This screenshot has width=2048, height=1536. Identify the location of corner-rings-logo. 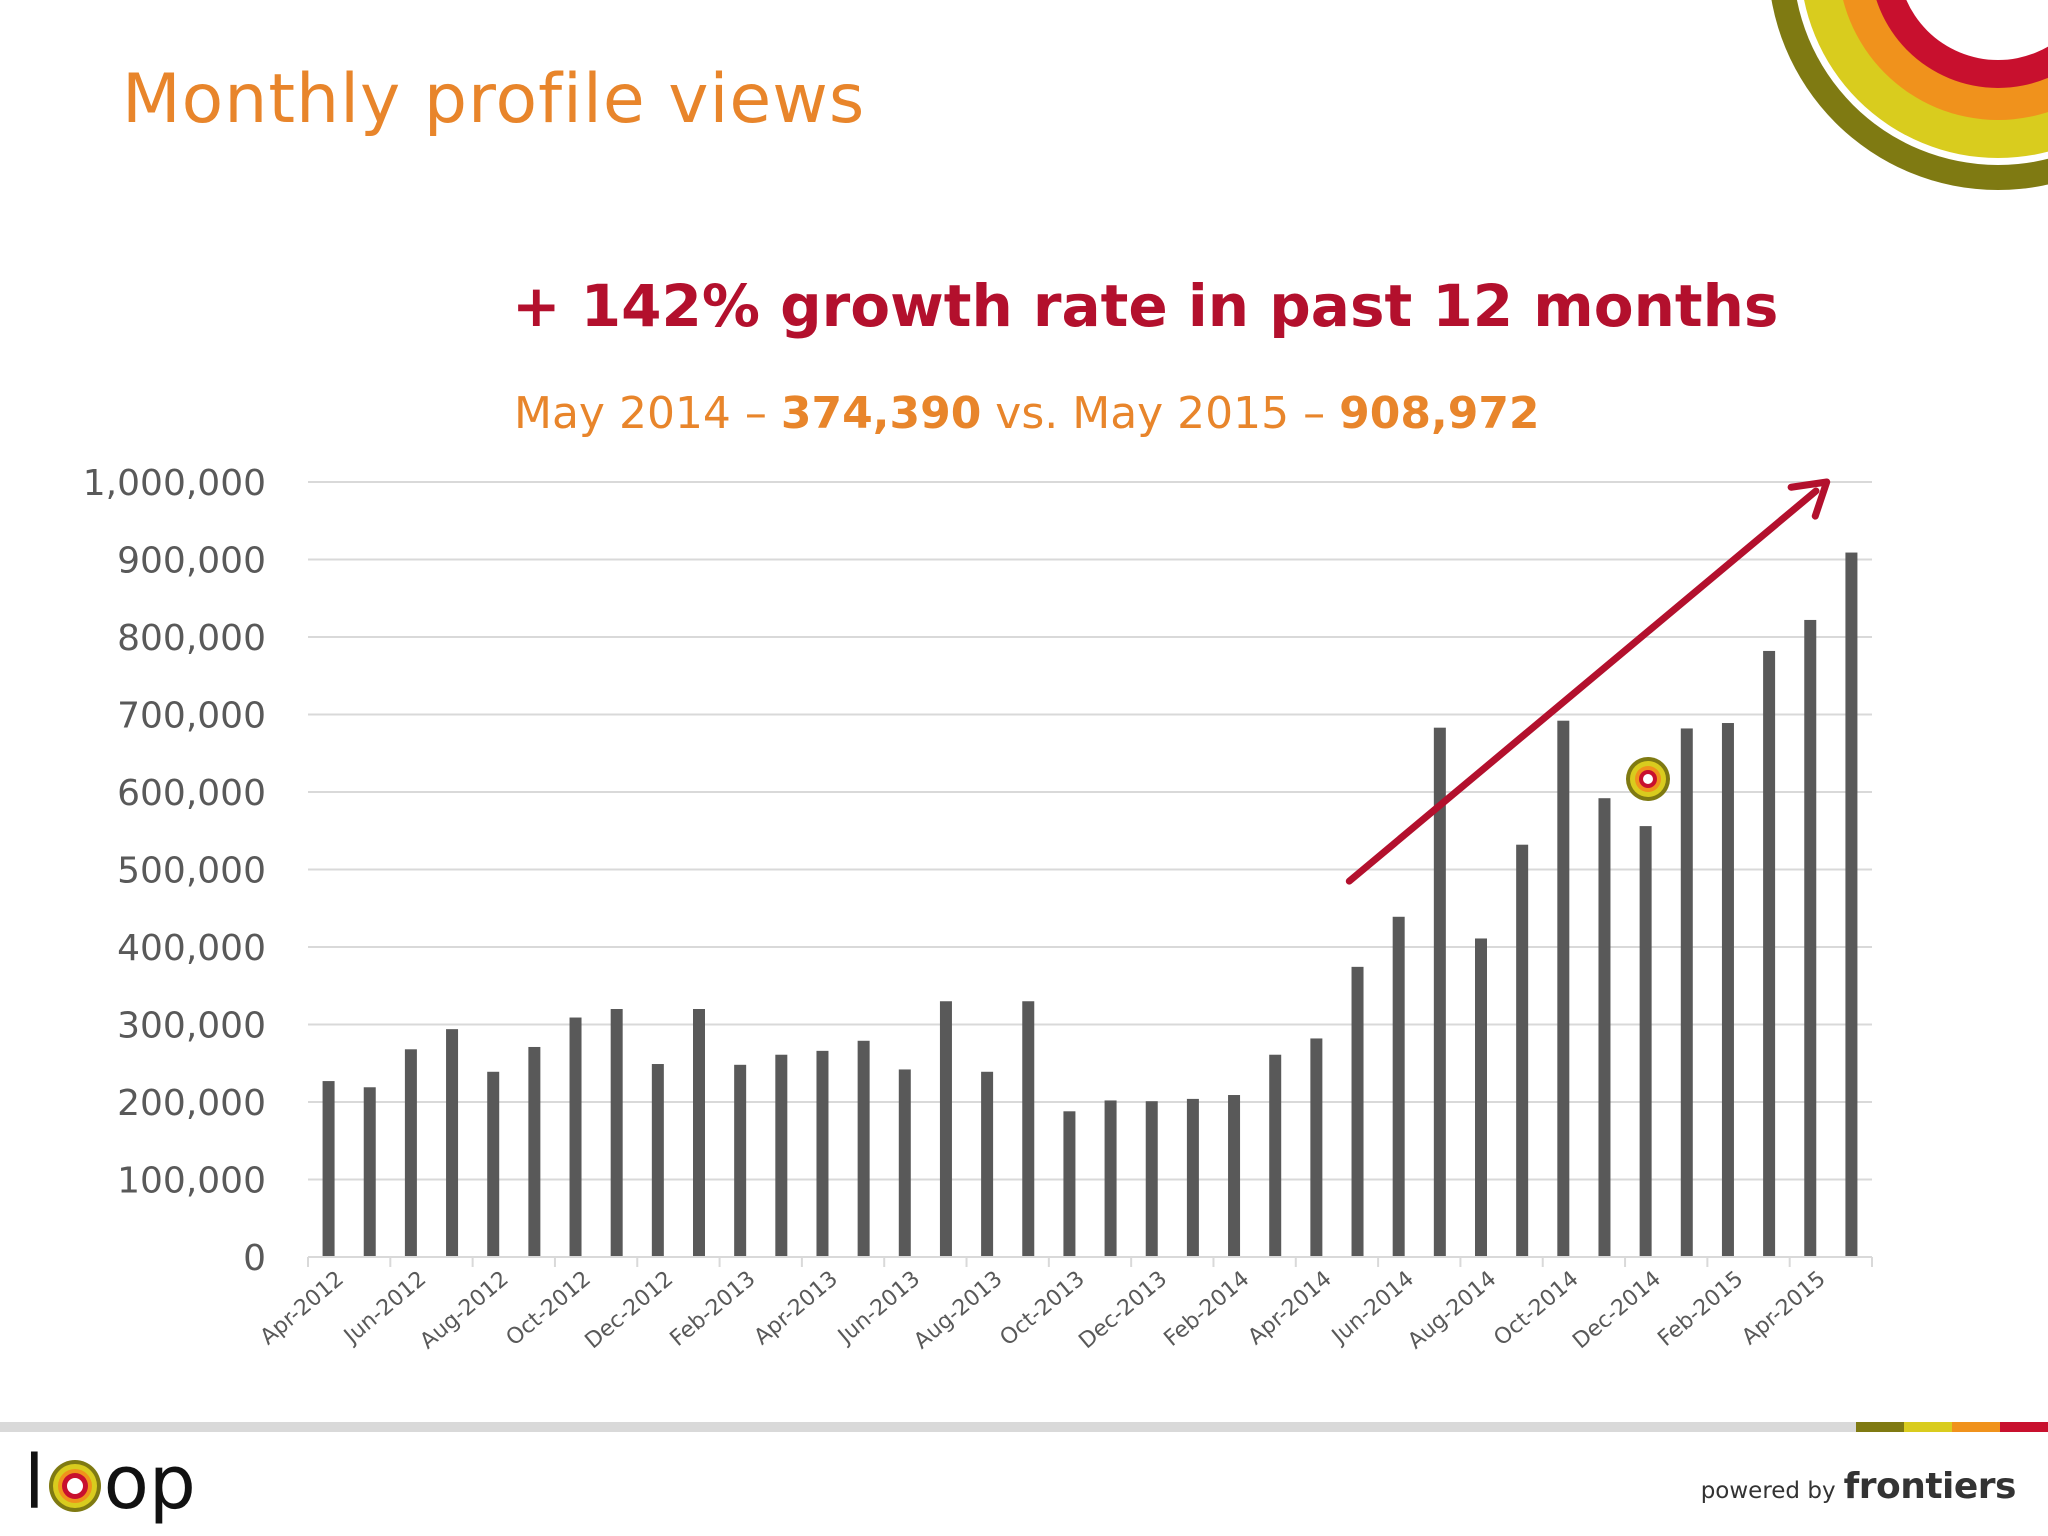
(1909, 95).